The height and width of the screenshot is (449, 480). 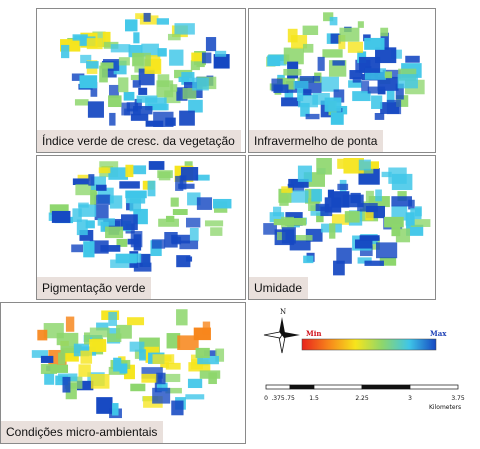 What do you see at coordinates (410, 398) in the screenshot?
I see `scale-tick-label: 3` at bounding box center [410, 398].